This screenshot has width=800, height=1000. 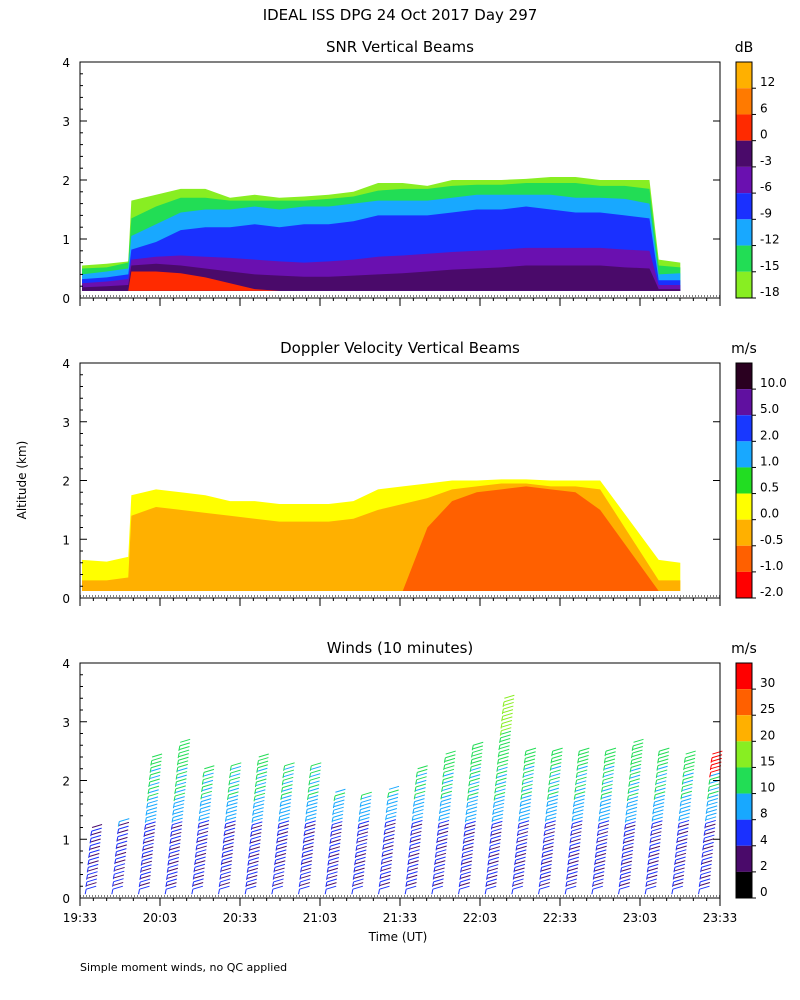 What do you see at coordinates (744, 48) in the screenshot?
I see `snr-colorbar-unit: dB` at bounding box center [744, 48].